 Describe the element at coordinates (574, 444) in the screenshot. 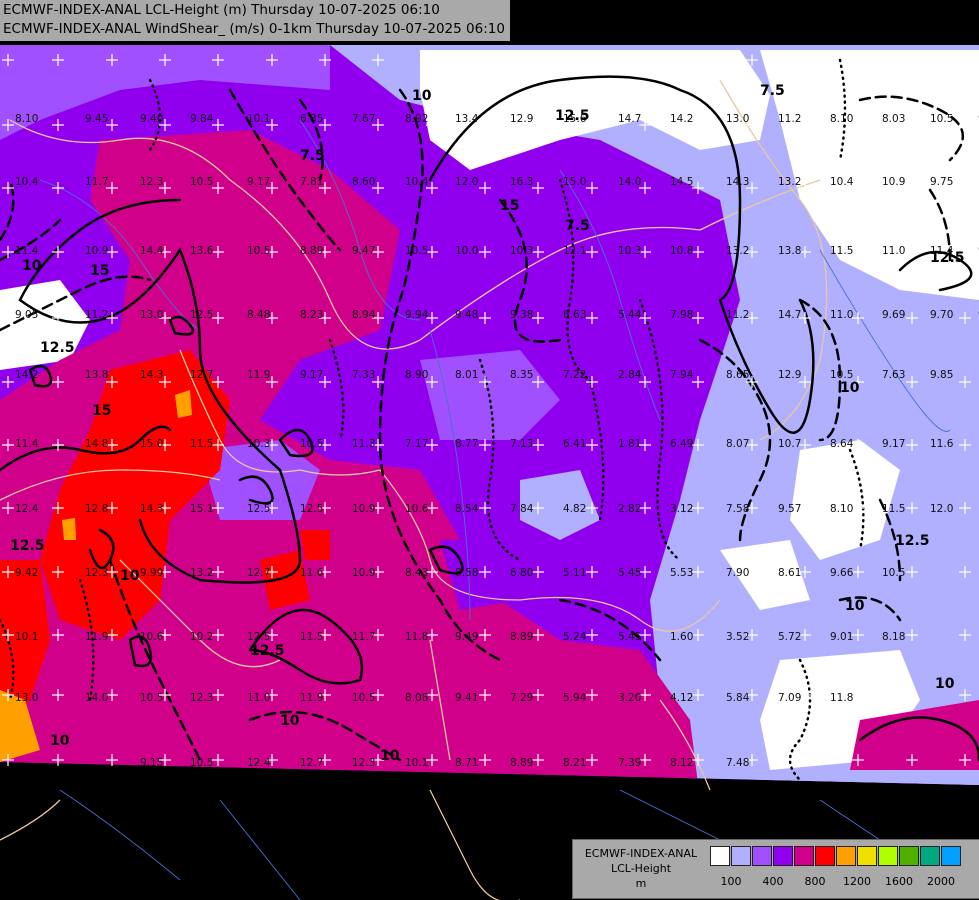

I see `station-value: 6.41` at that location.